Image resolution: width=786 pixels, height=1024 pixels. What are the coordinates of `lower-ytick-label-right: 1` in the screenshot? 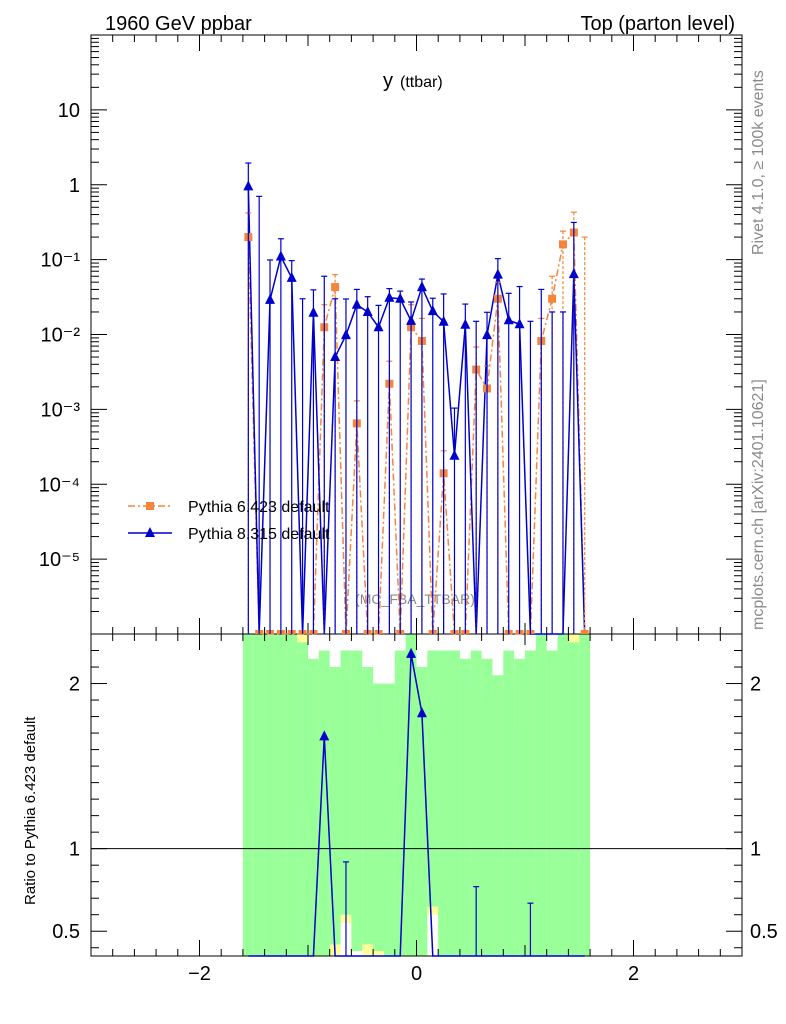 It's located at (755, 850).